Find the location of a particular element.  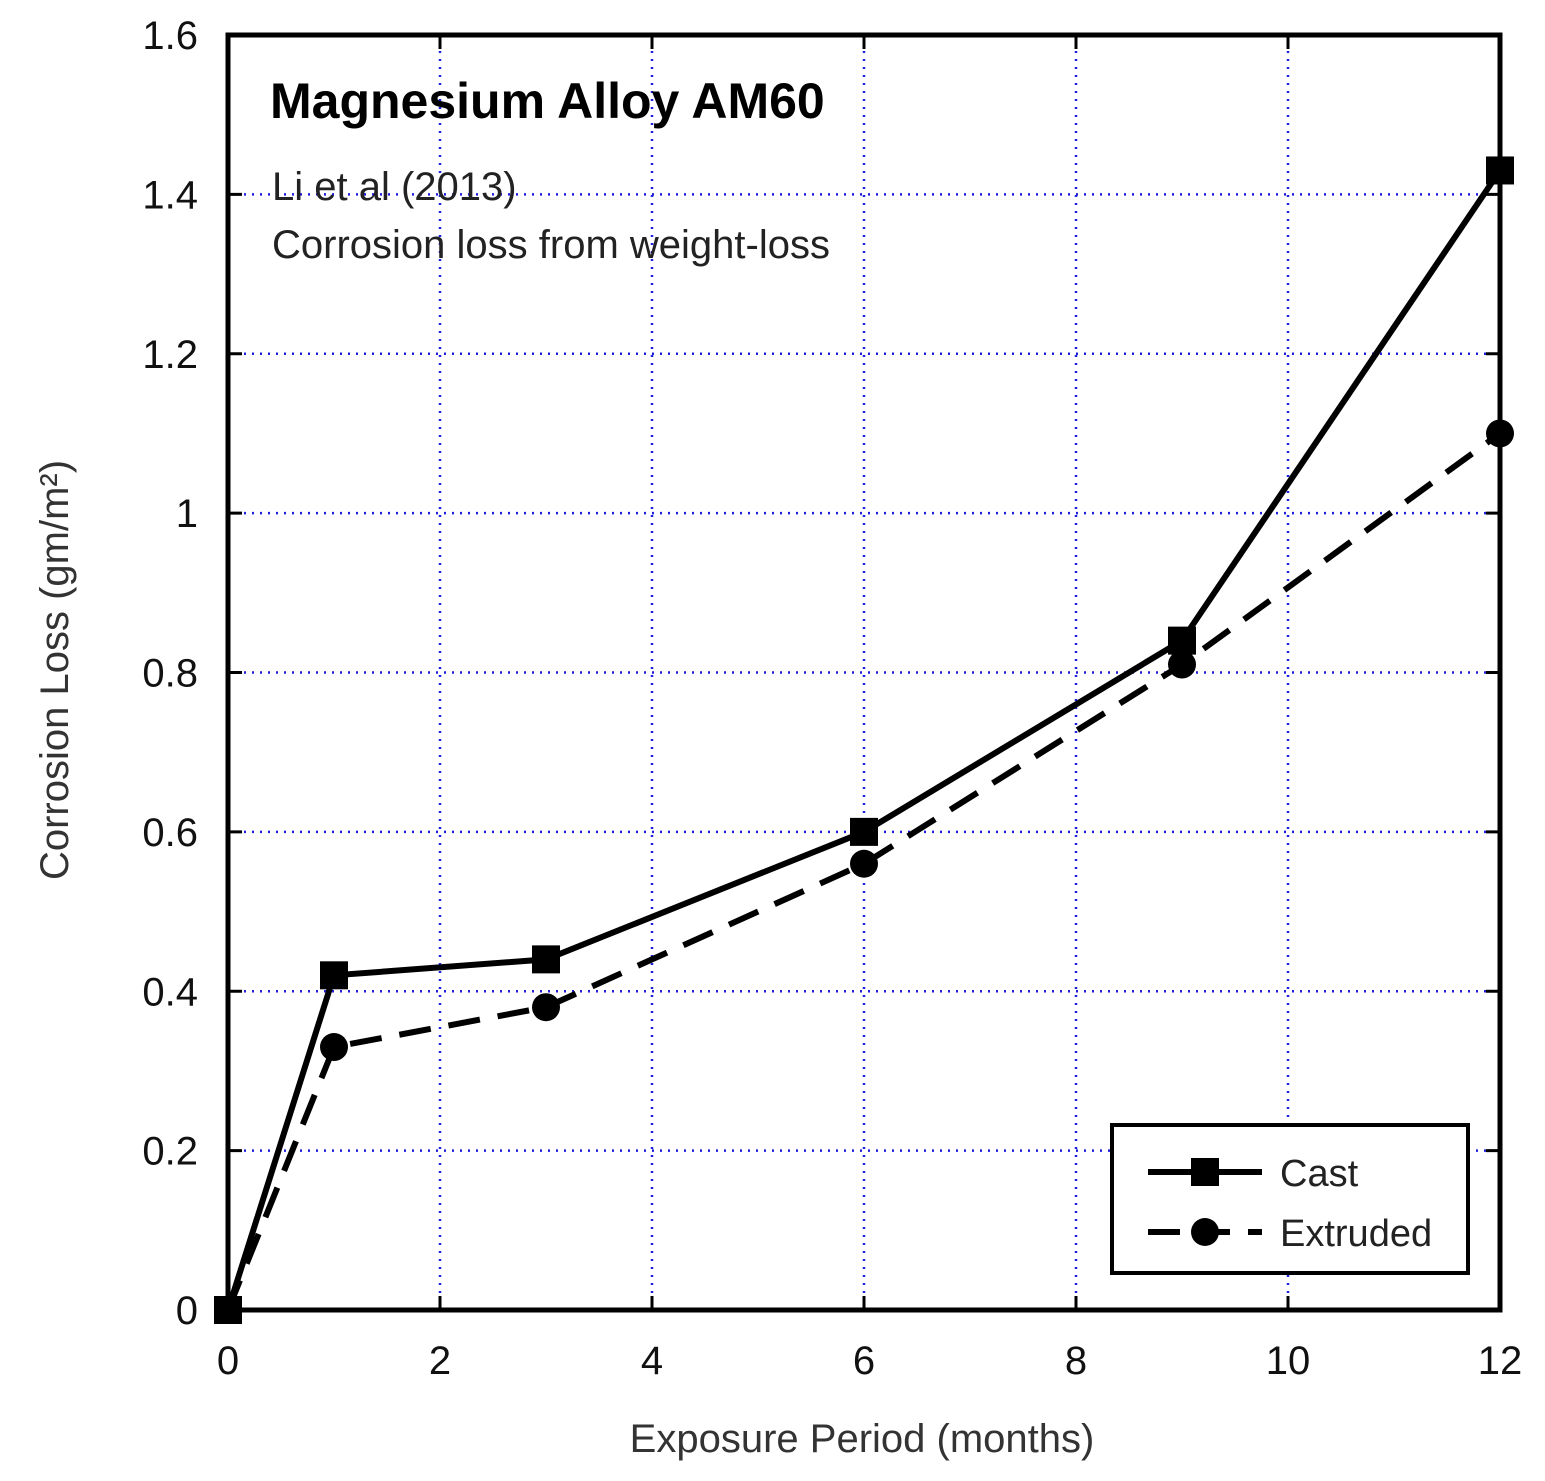

legend-box is located at coordinates (1290, 1199).